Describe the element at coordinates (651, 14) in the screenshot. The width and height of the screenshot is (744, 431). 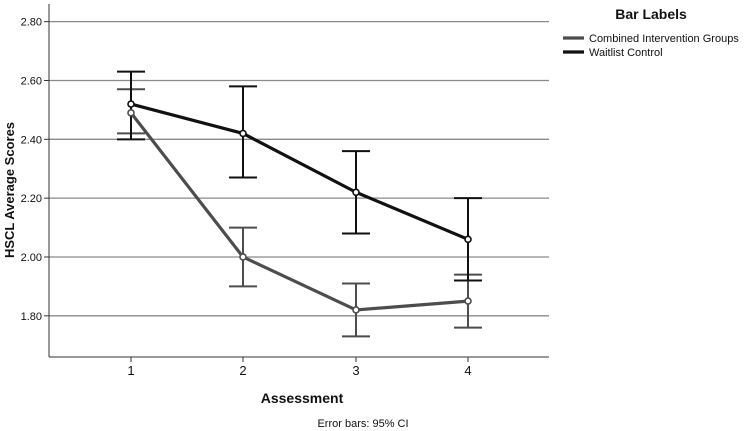
I see `legend-title: Bar Labels` at that location.